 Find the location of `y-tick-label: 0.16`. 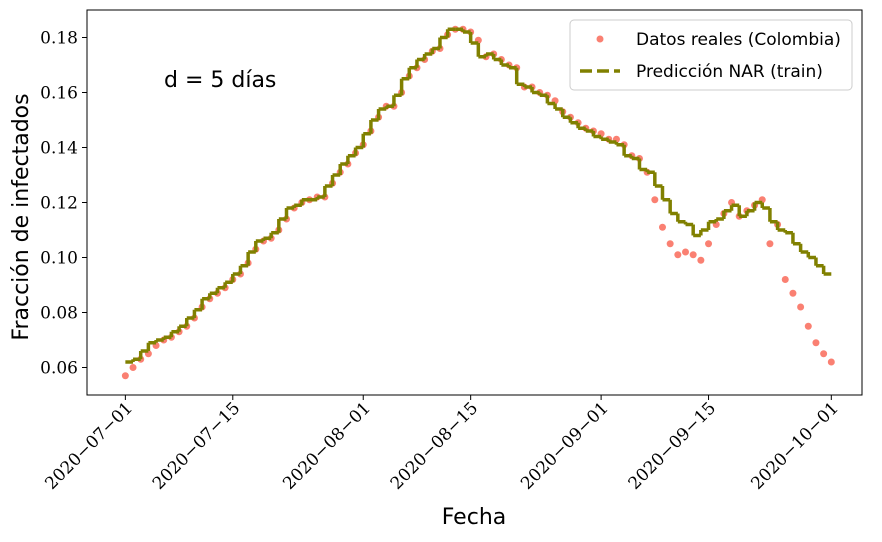

y-tick-label: 0.16 is located at coordinates (59, 94).